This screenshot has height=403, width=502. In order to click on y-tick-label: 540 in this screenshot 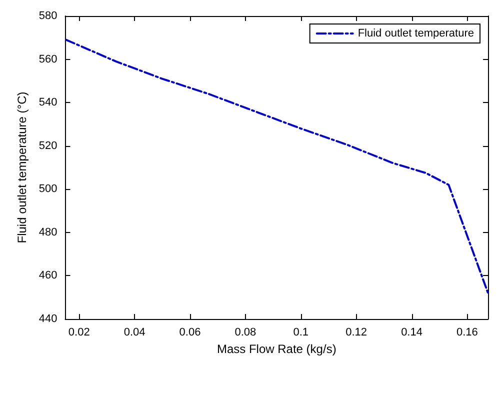, I will do `click(48, 102)`.